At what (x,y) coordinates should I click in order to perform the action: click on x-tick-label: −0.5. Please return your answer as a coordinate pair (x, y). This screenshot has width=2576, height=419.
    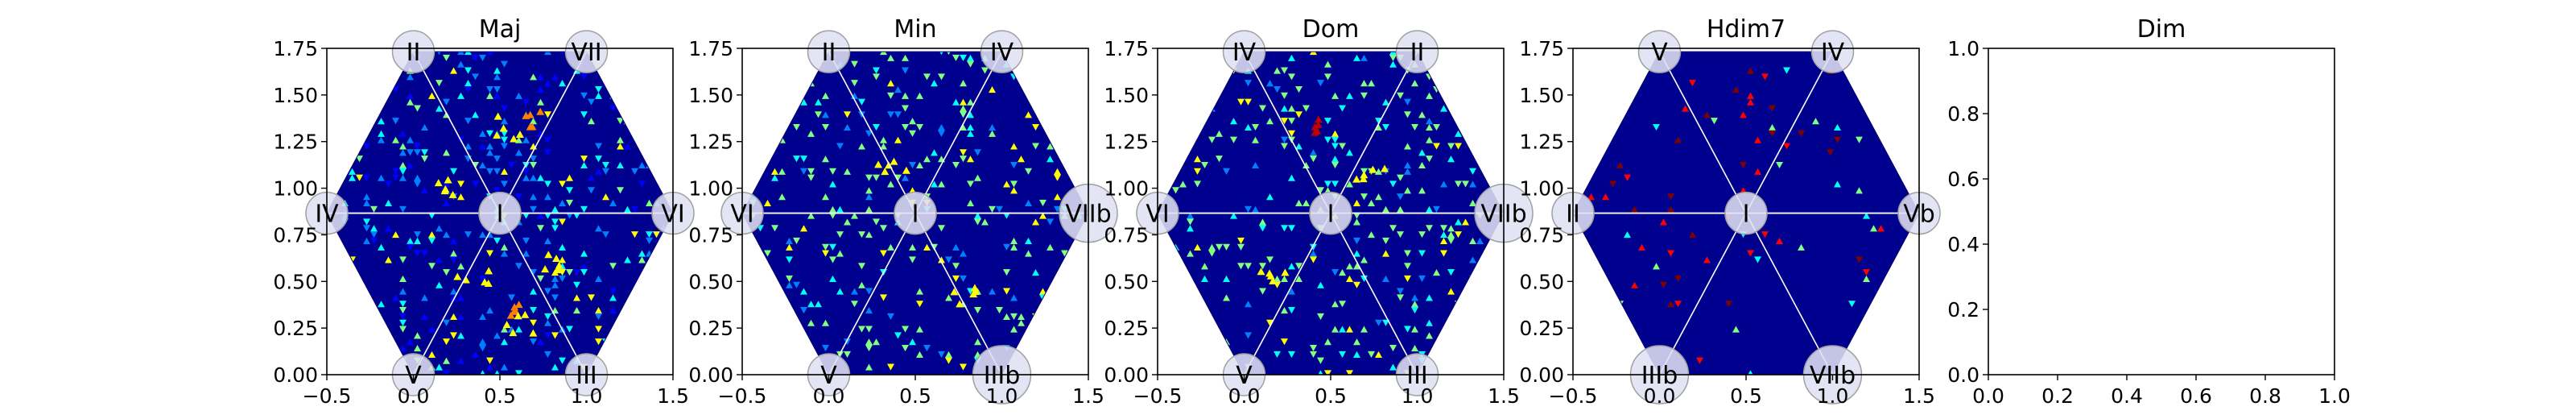
    Looking at the image, I should click on (1573, 396).